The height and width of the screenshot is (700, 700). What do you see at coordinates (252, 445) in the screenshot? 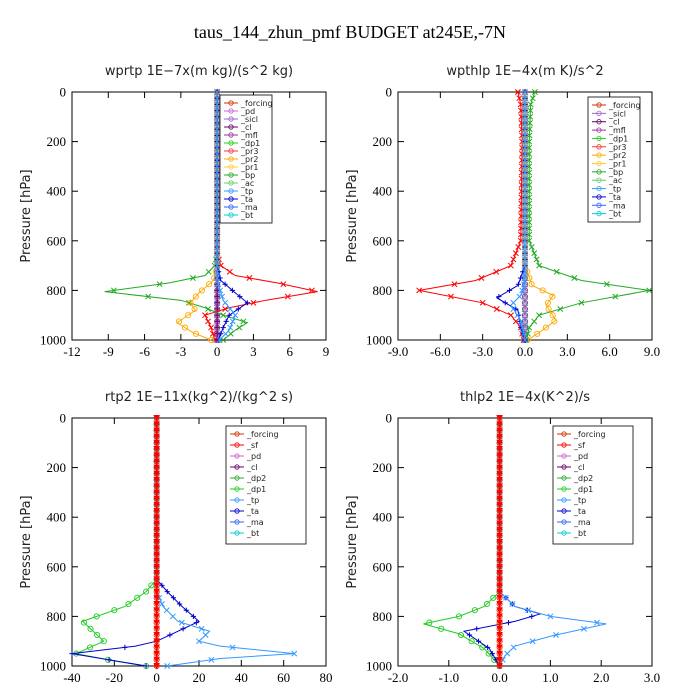
I see `legend-entry: _sf` at bounding box center [252, 445].